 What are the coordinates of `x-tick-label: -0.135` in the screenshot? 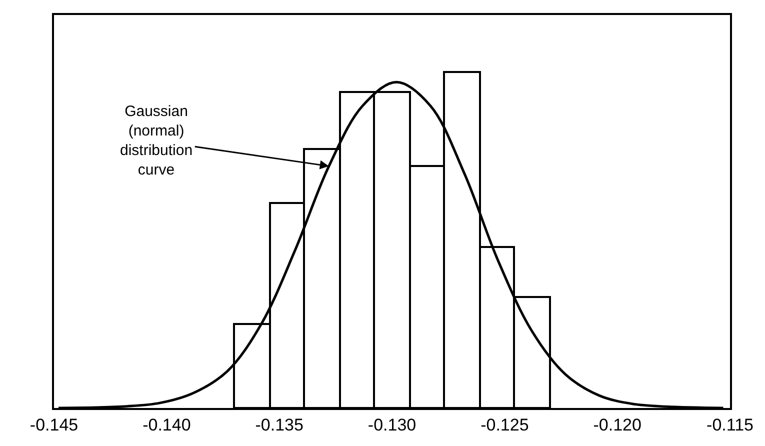 It's located at (279, 424).